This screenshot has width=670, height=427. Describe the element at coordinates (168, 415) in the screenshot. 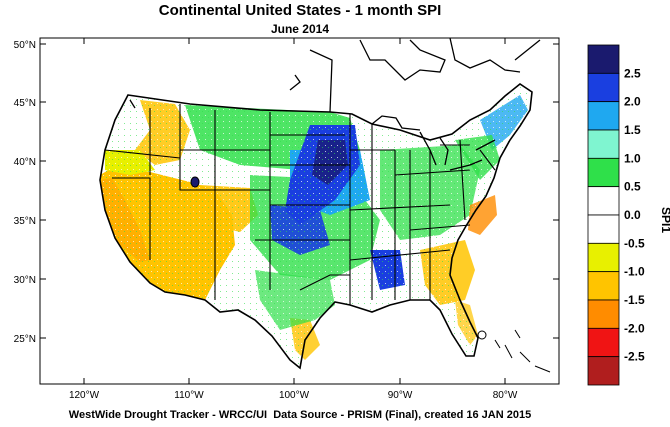

I see `footer-credit: WestWide Drought Tracker - WRCC/UI` at that location.